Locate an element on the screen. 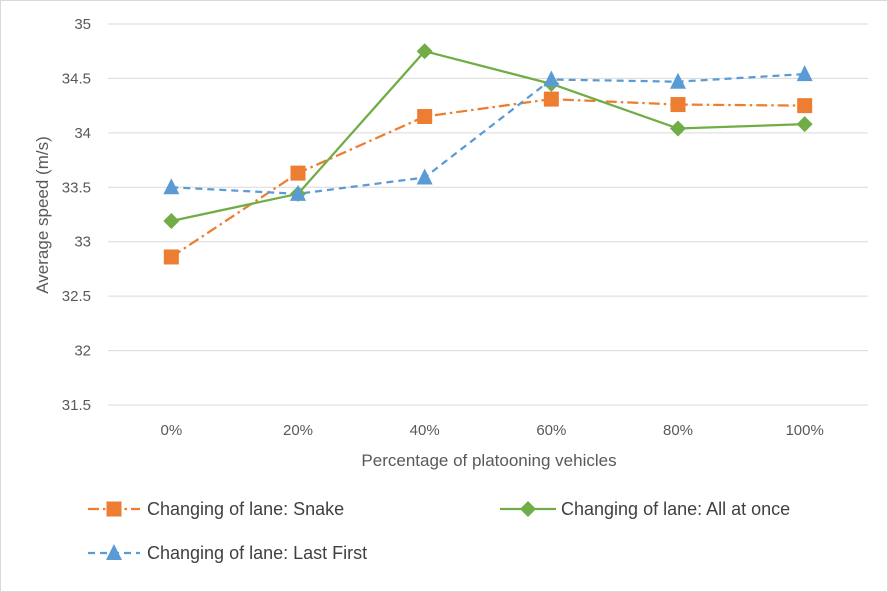  x-tick-label: 20% is located at coordinates (298, 430).